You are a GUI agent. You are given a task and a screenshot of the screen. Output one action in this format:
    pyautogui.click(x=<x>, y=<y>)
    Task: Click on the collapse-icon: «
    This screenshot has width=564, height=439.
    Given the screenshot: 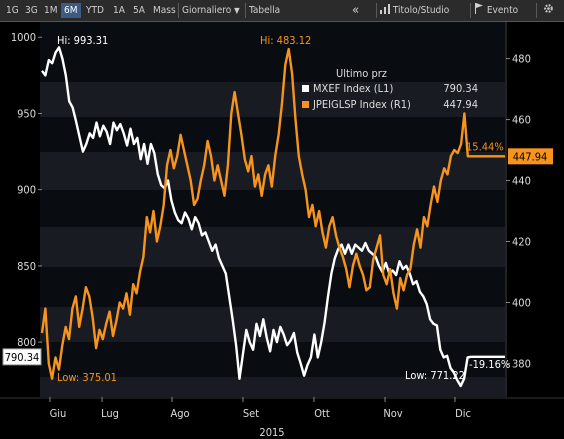 What is the action you would take?
    pyautogui.click(x=356, y=10)
    